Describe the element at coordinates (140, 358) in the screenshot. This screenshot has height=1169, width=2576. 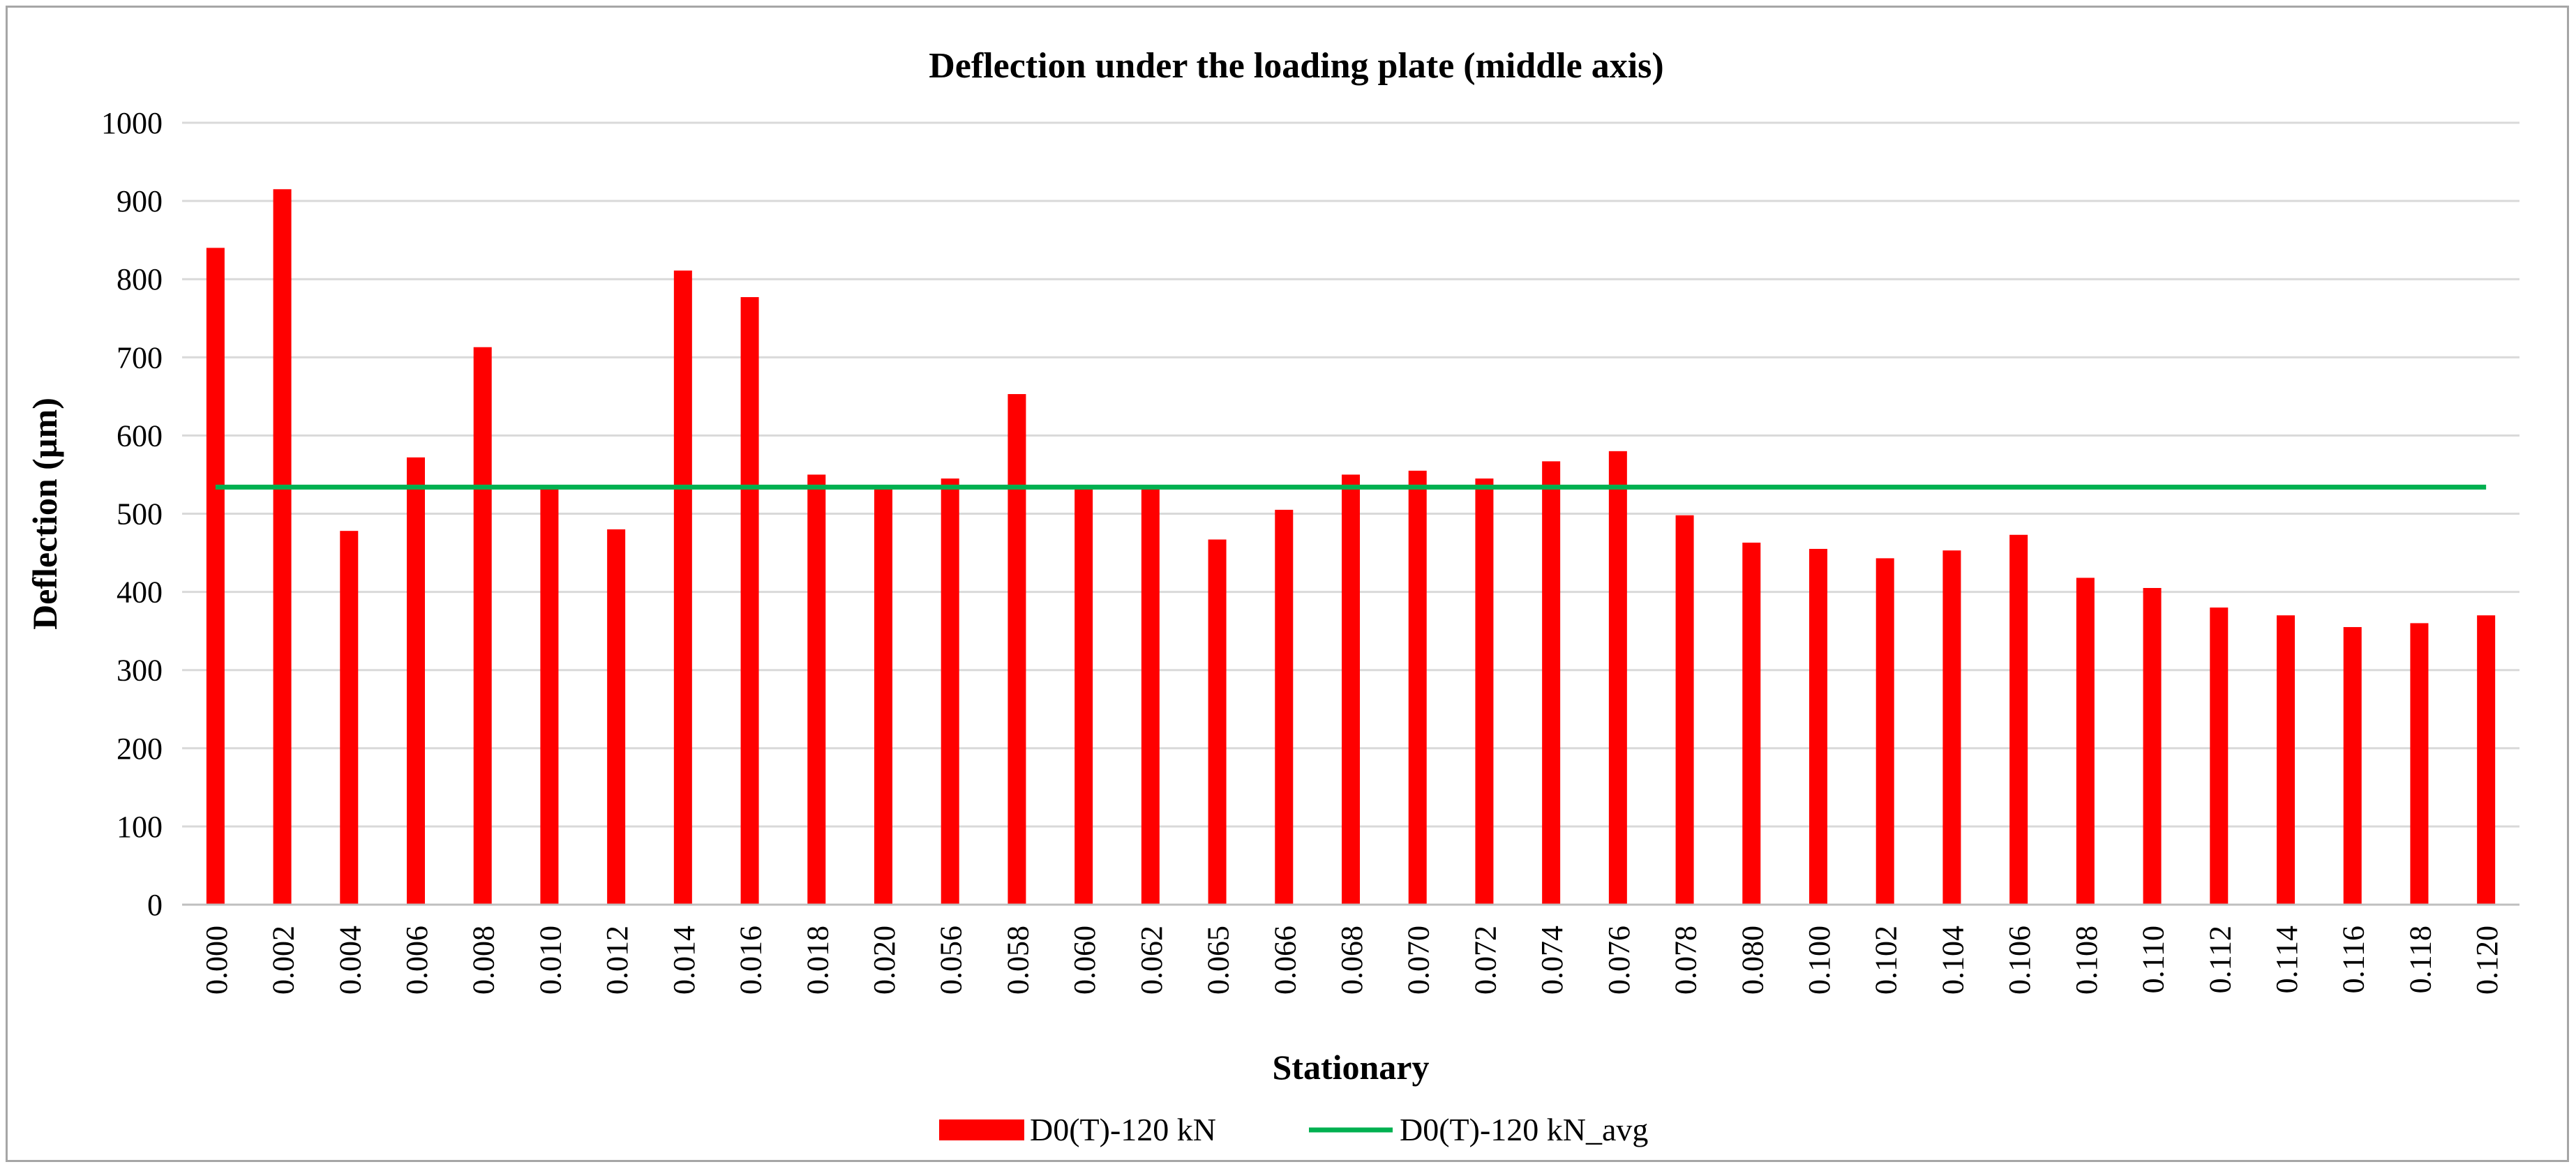
I see `y-tick-label: 700` at that location.